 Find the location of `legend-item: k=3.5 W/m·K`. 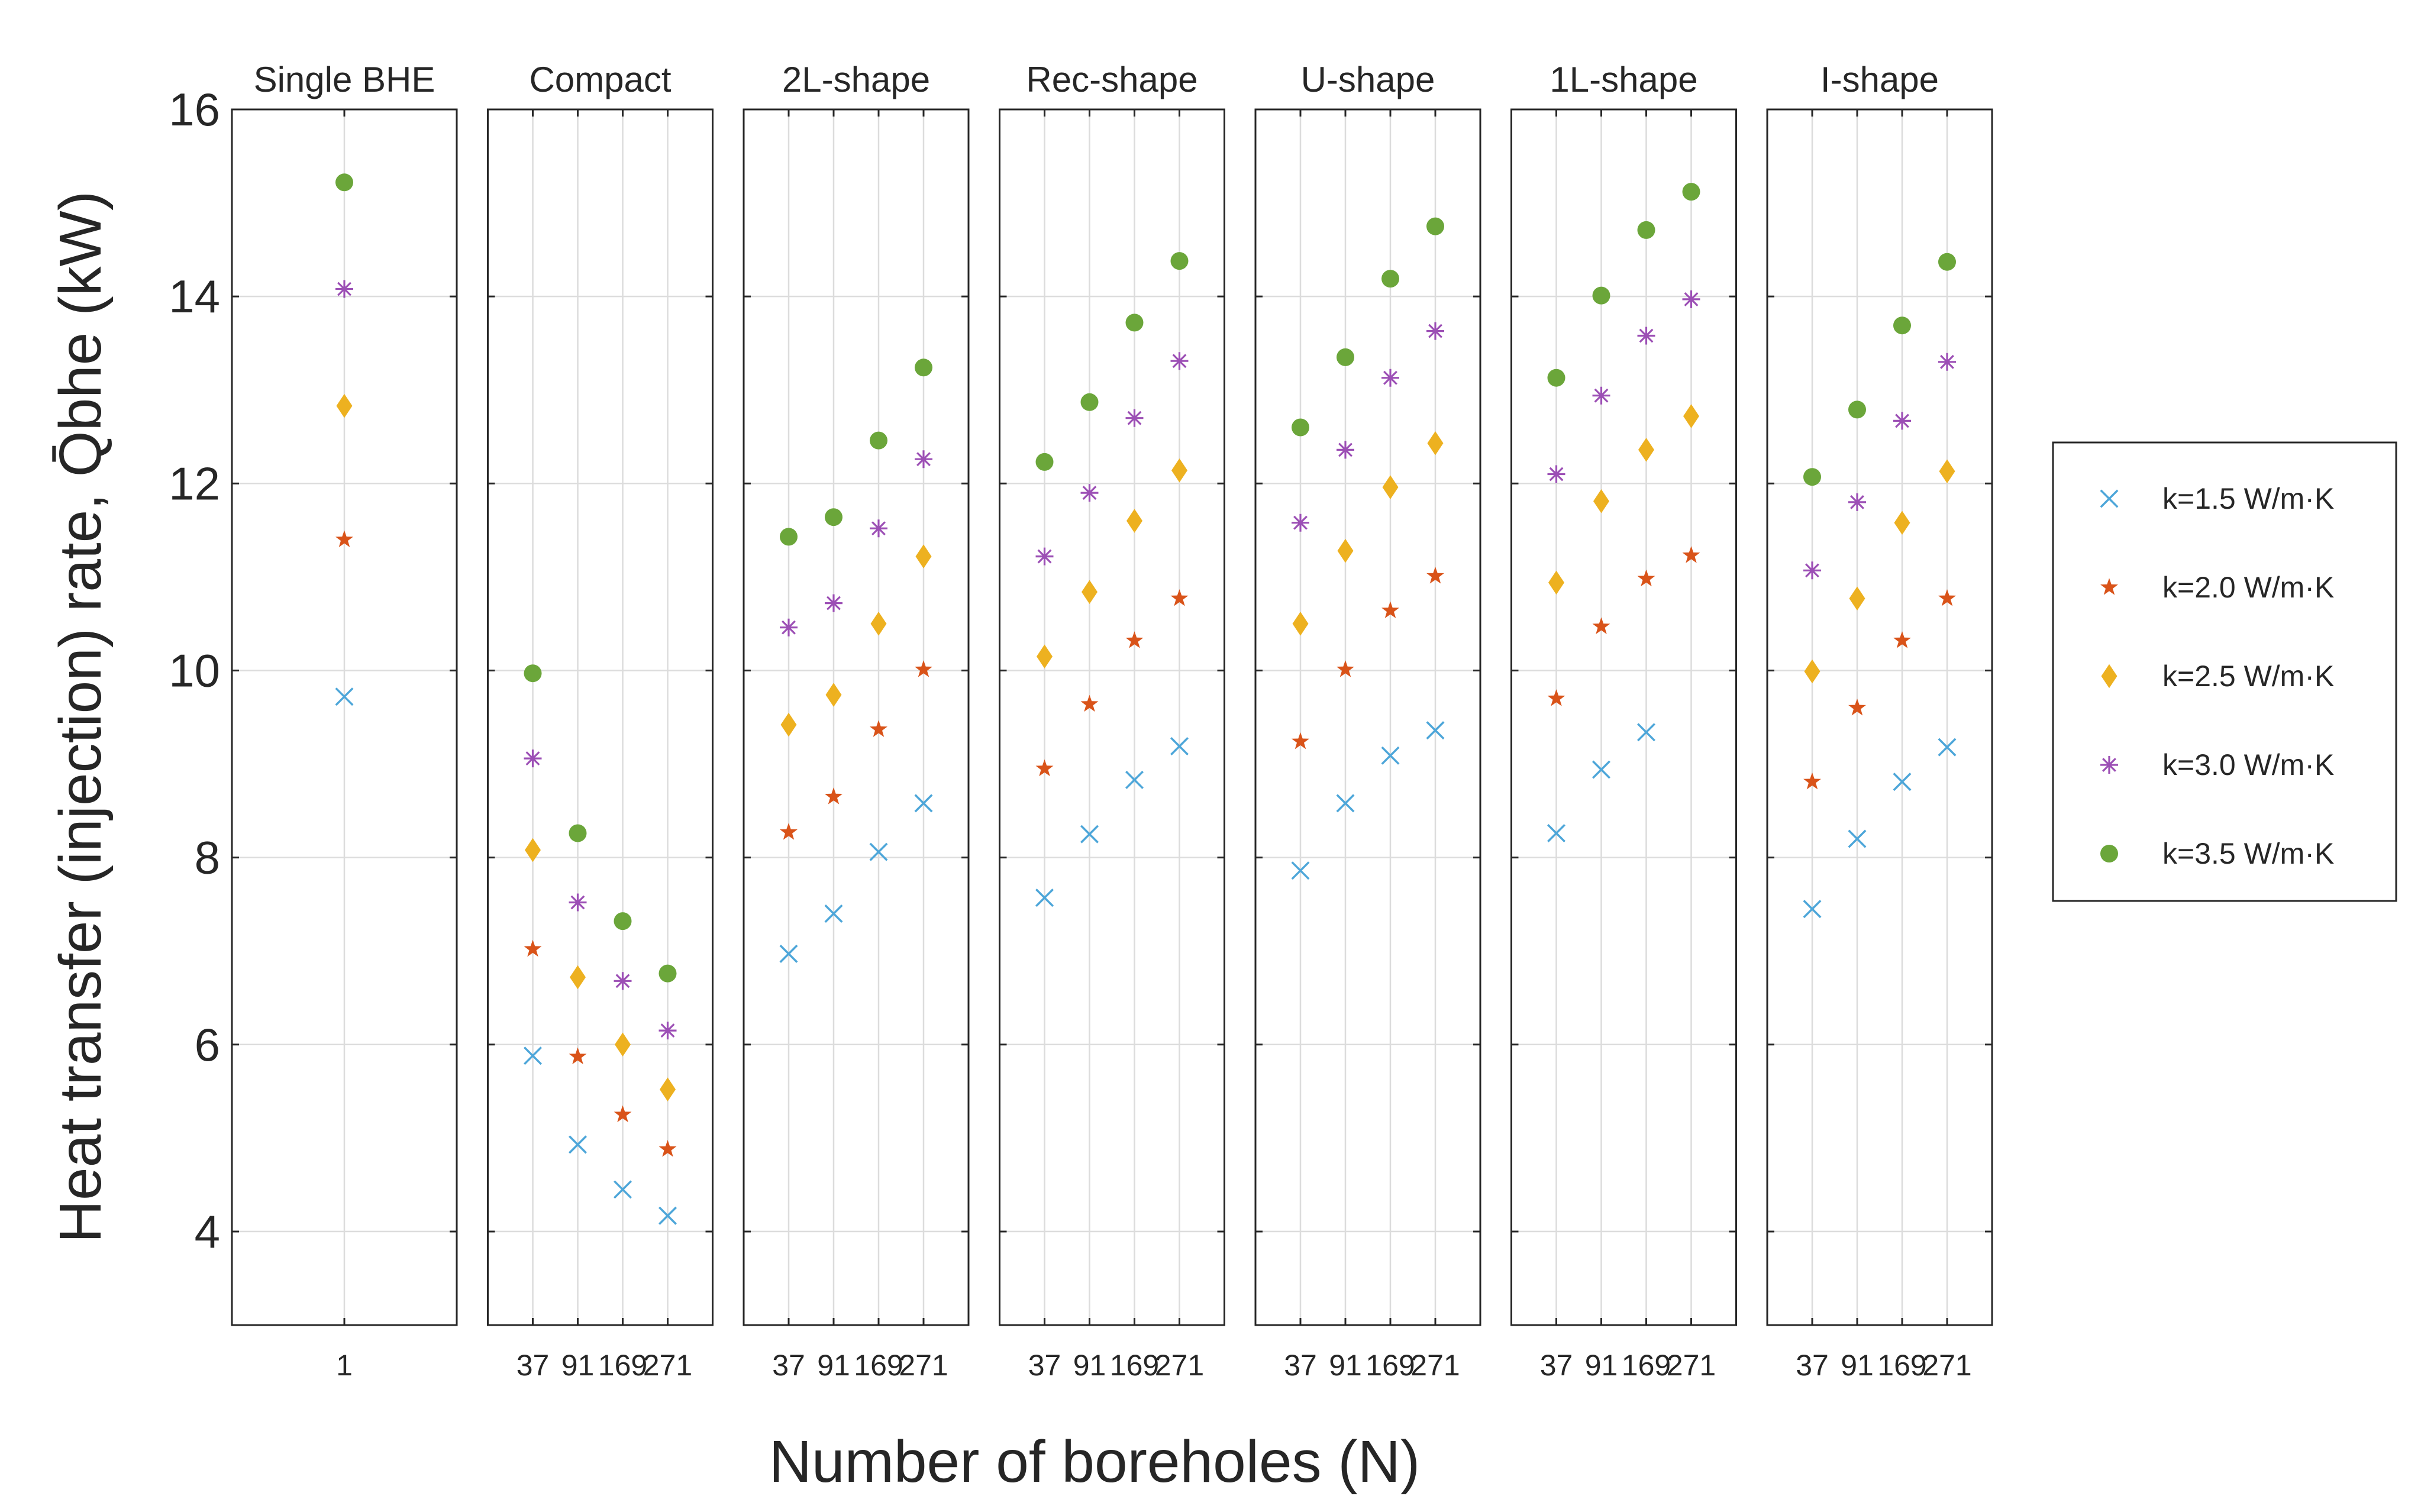

legend-item: k=3.5 W/m·K is located at coordinates (2217, 853).